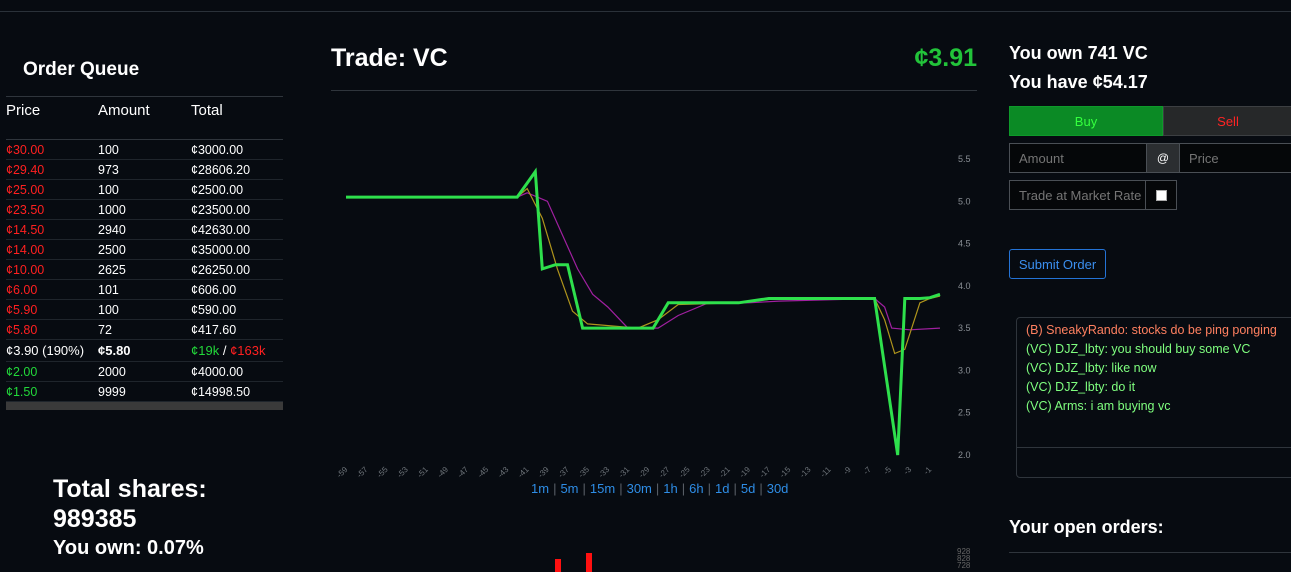 Image resolution: width=1291 pixels, height=572 pixels. Describe the element at coordinates (1077, 195) in the screenshot. I see `market-rate-field` at that location.